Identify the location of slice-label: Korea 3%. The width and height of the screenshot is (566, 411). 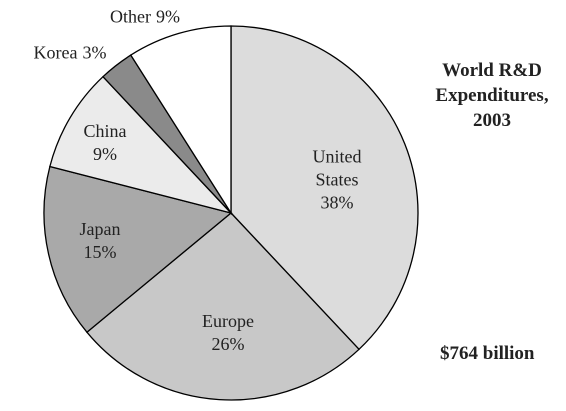
(70, 53).